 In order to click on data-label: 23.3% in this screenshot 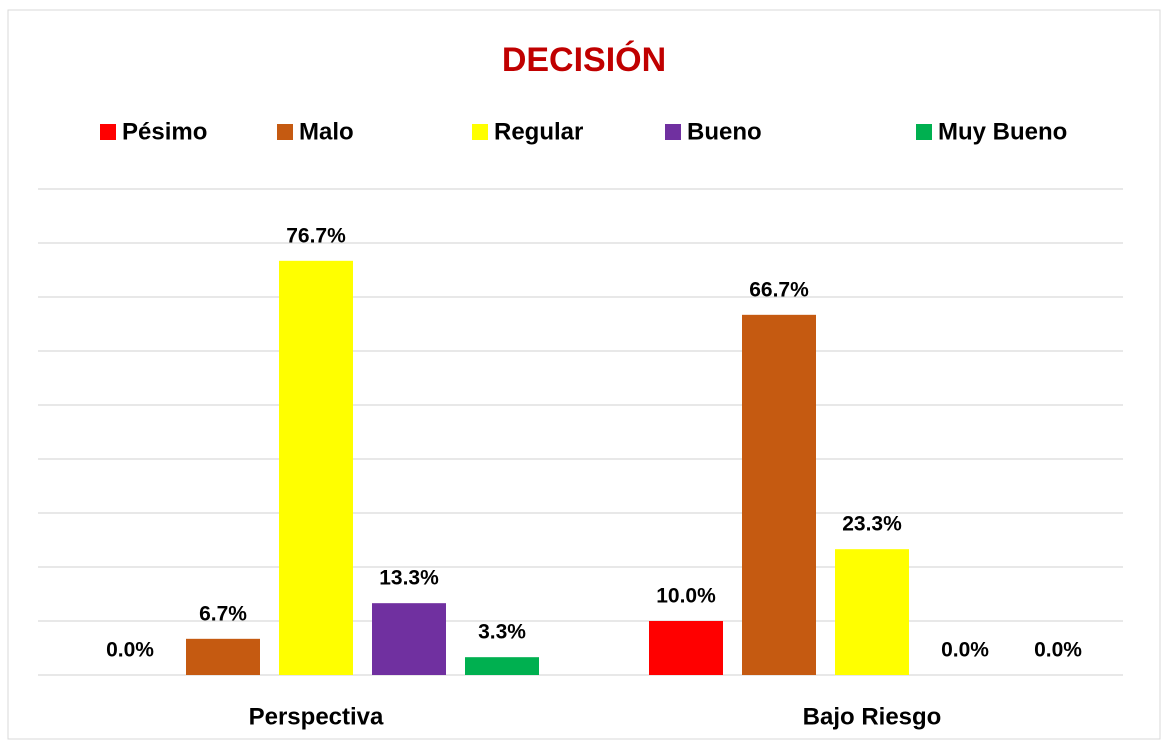, I will do `click(872, 524)`.